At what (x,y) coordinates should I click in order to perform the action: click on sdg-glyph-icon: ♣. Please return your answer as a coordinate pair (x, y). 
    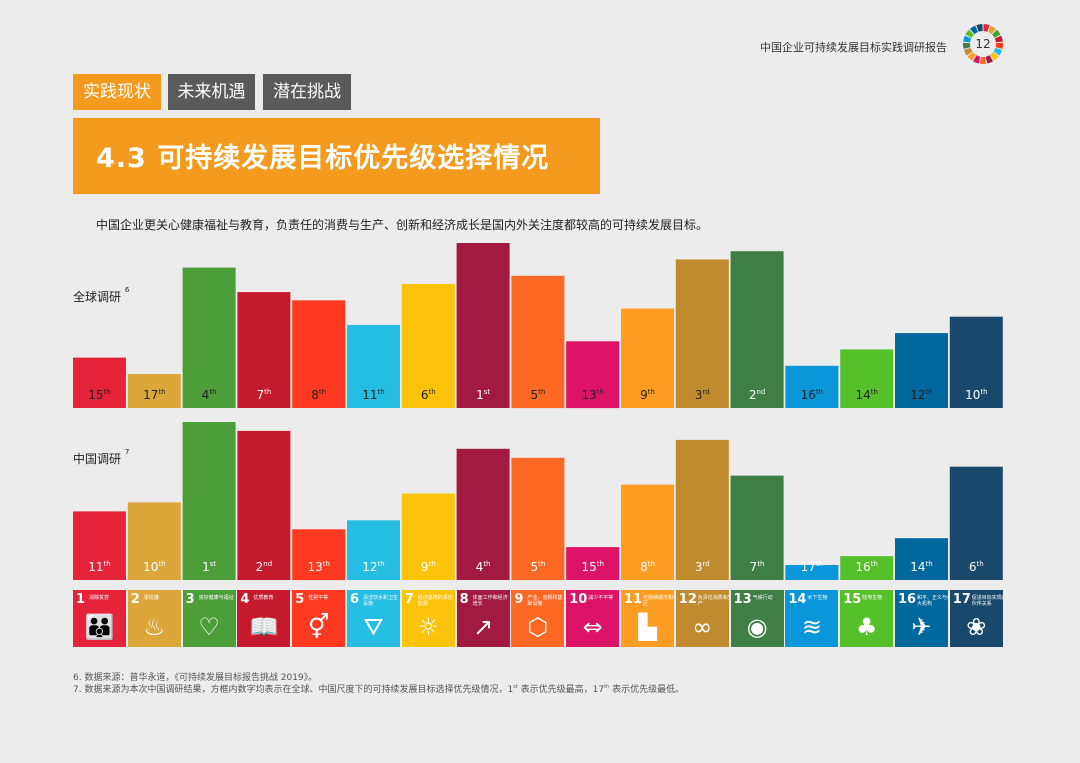
    Looking at the image, I should click on (866, 627).